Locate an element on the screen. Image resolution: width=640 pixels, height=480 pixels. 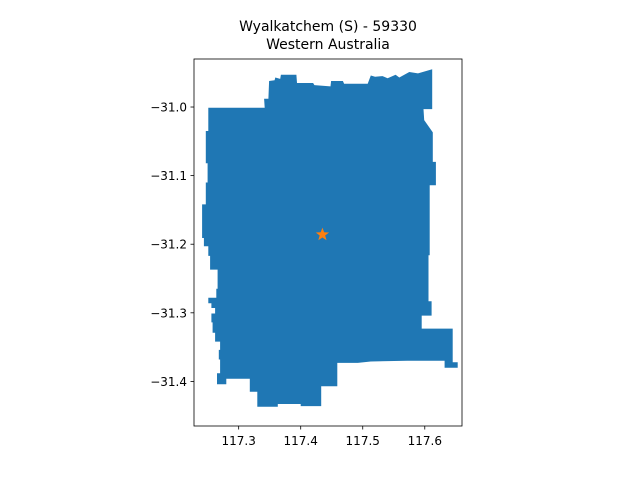
x-tick-label: 117.4 is located at coordinates (301, 441).